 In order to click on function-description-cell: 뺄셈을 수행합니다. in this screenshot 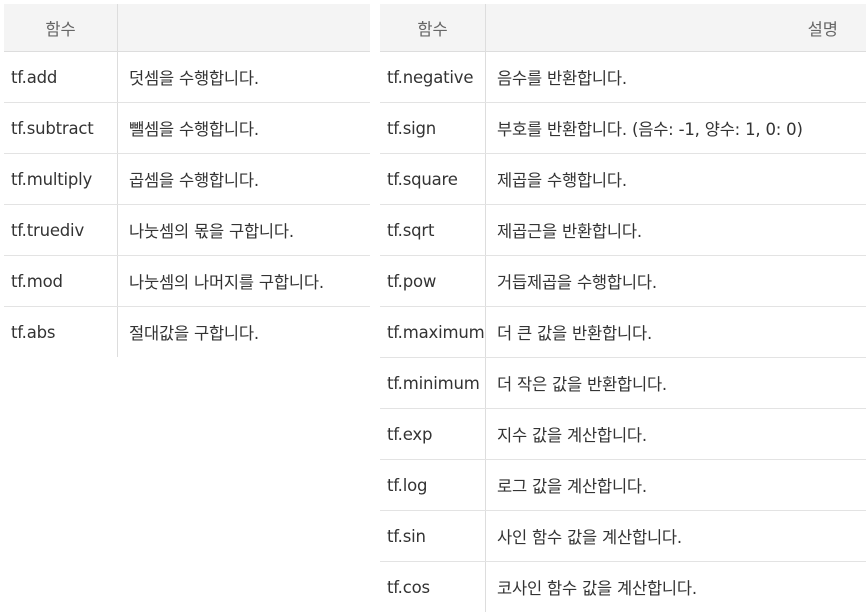, I will do `click(244, 128)`.